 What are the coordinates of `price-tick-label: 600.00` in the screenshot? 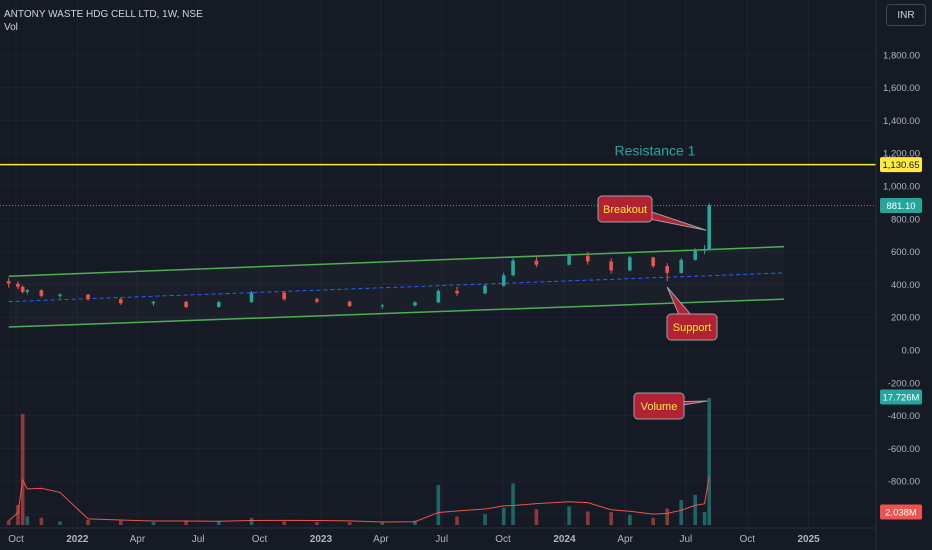 It's located at (905, 252).